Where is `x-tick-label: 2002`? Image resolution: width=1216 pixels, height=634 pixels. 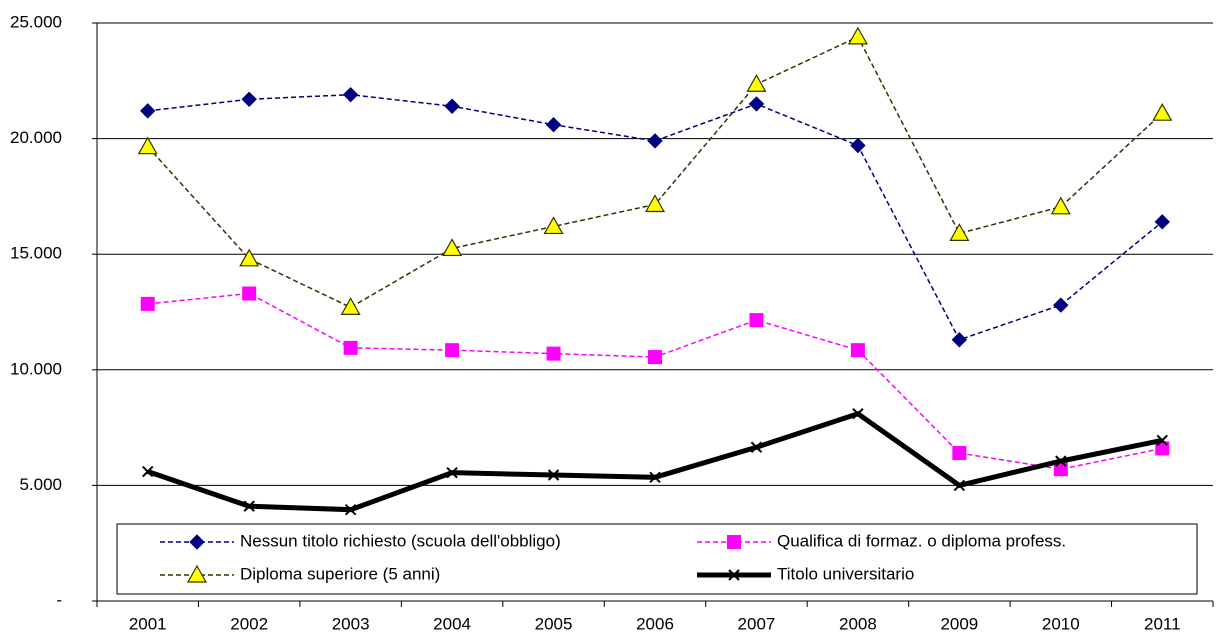
x-tick-label: 2002 is located at coordinates (249, 623).